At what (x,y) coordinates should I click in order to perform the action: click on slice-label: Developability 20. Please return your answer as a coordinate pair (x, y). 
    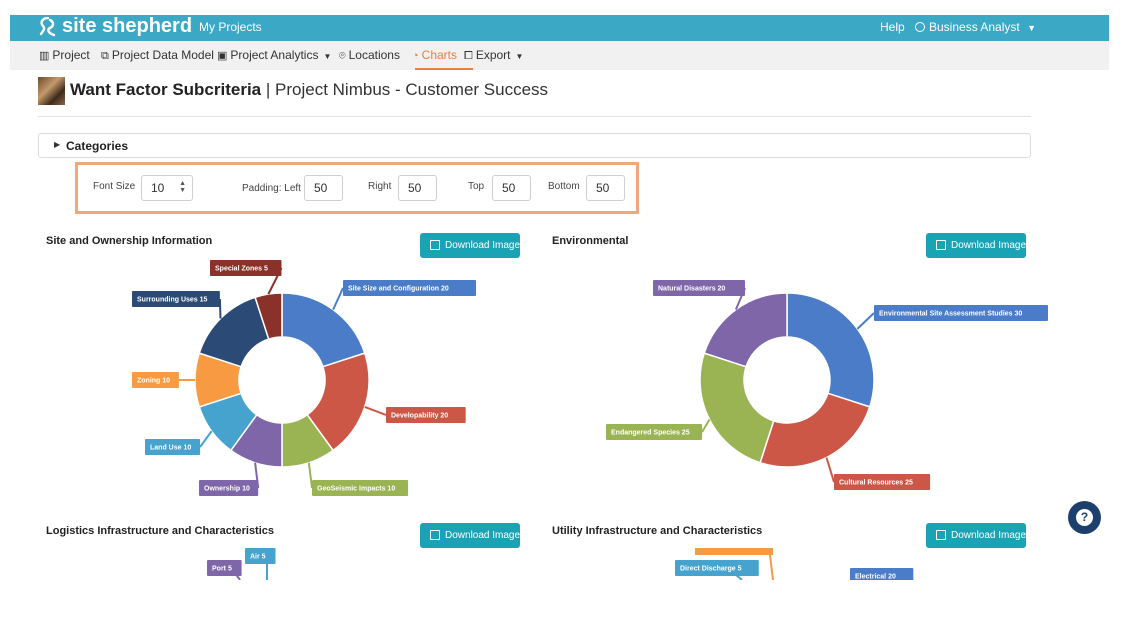
    Looking at the image, I should click on (419, 416).